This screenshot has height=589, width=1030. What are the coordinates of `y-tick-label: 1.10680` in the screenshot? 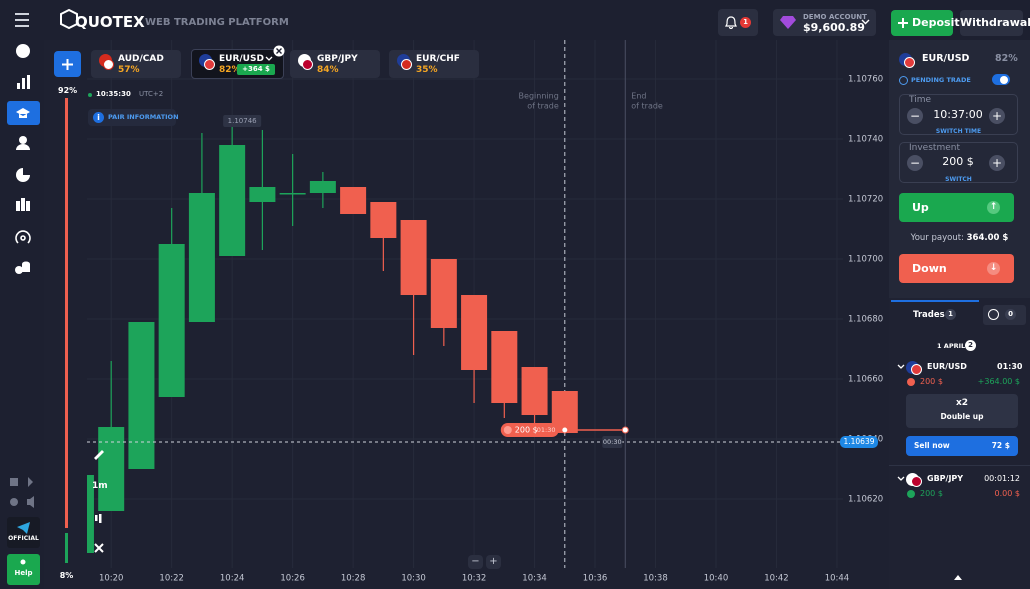 It's located at (865, 320).